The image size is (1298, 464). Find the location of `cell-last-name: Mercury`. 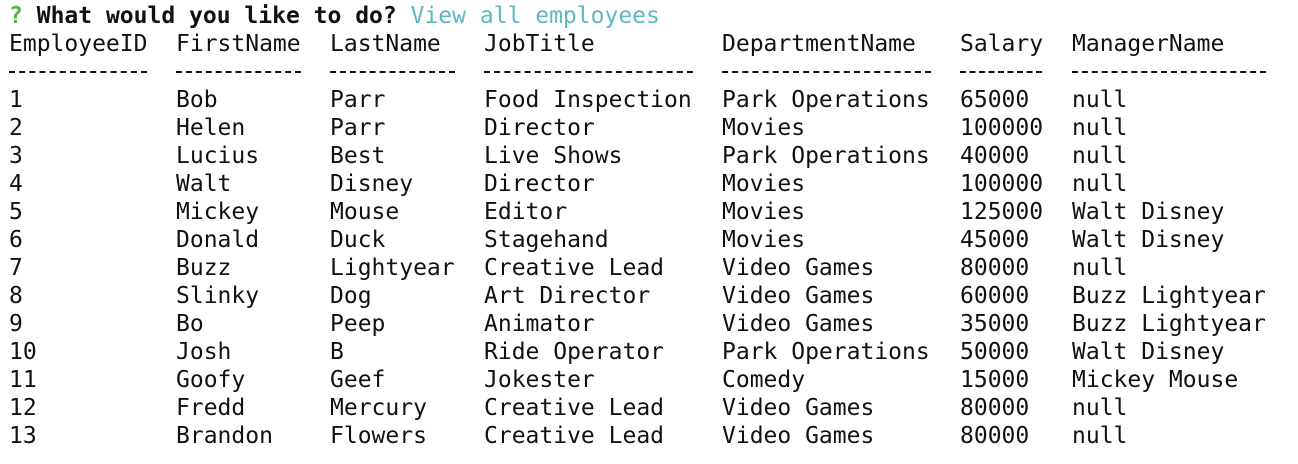

cell-last-name: Mercury is located at coordinates (378, 408).